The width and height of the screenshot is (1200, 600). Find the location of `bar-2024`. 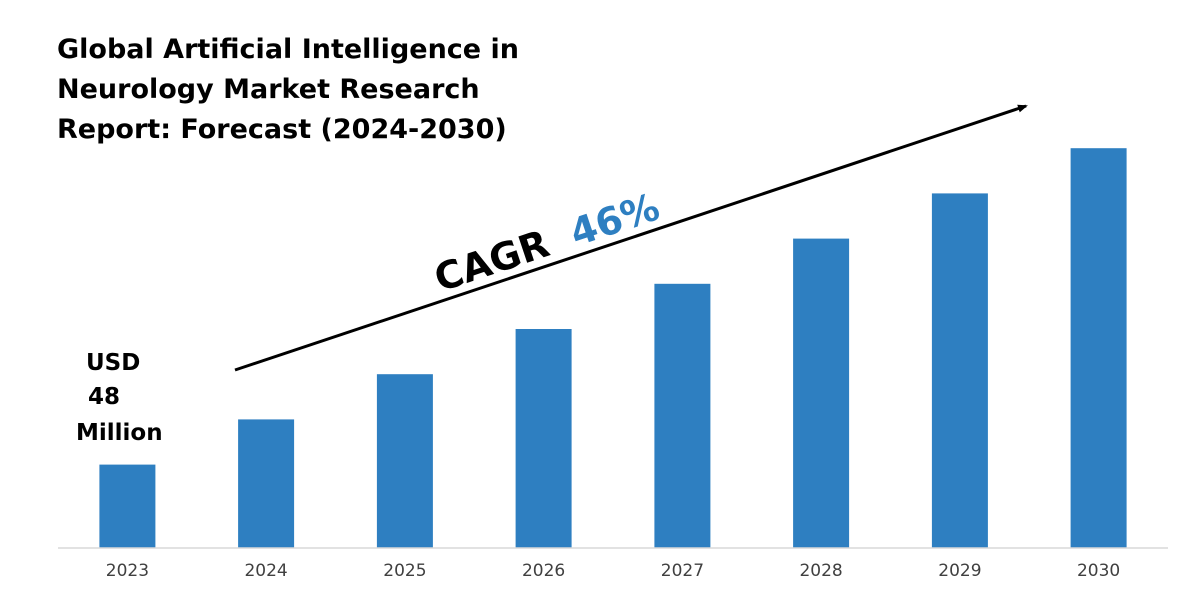

bar-2024 is located at coordinates (266, 483).